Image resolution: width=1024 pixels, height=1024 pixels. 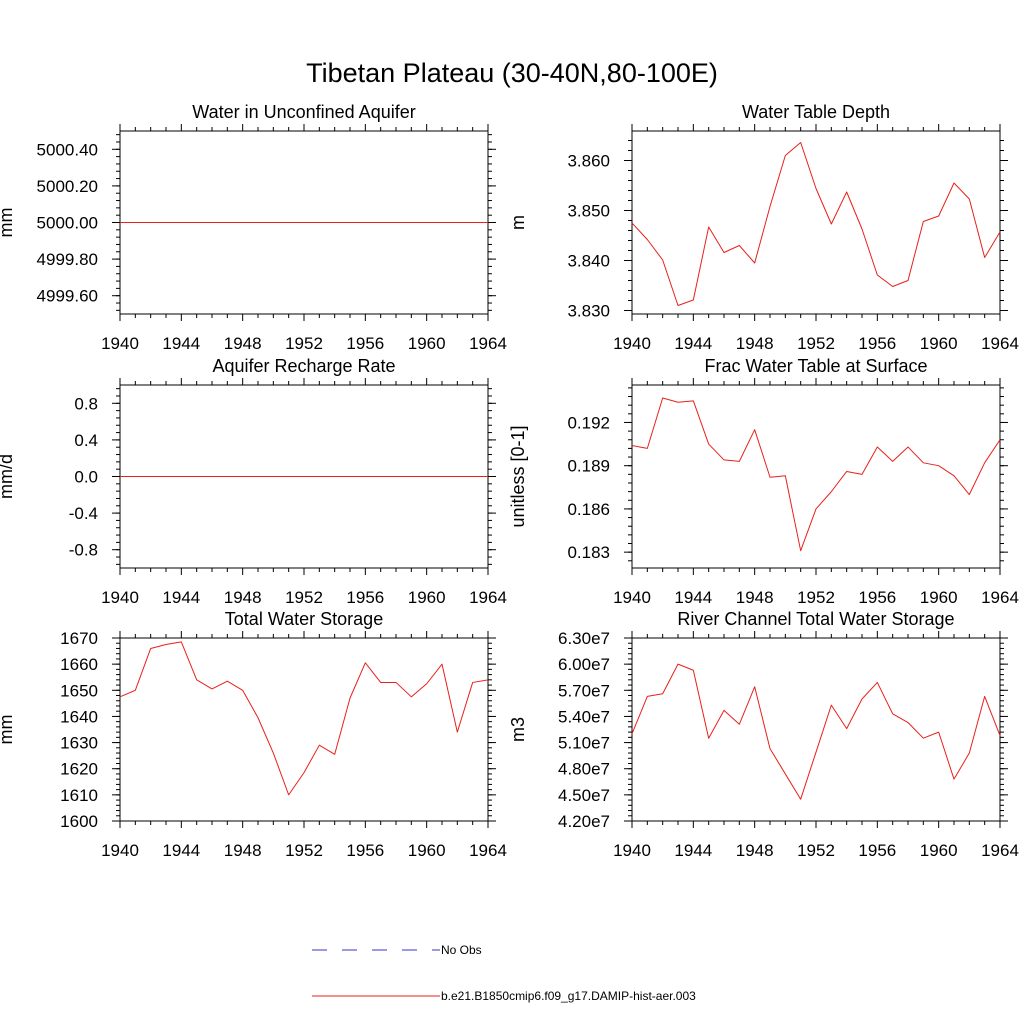 What do you see at coordinates (588, 552) in the screenshot?
I see `chart-4-y-tick-label: 0.183` at bounding box center [588, 552].